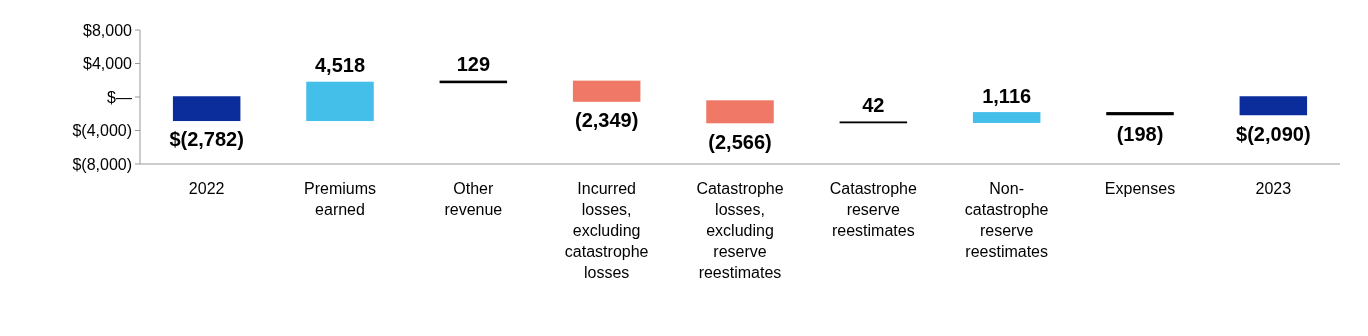 The image size is (1368, 336). What do you see at coordinates (473, 199) in the screenshot?
I see `x-tick-label: Other revenue` at bounding box center [473, 199].